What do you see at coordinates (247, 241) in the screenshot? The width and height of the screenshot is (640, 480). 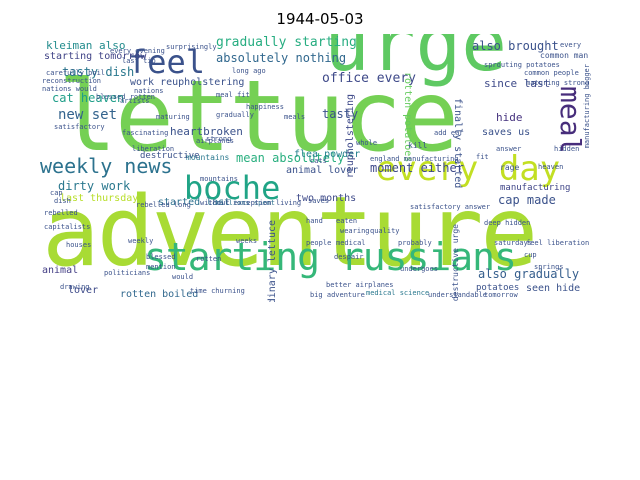 I see `word-weeks: weeks` at bounding box center [247, 241].